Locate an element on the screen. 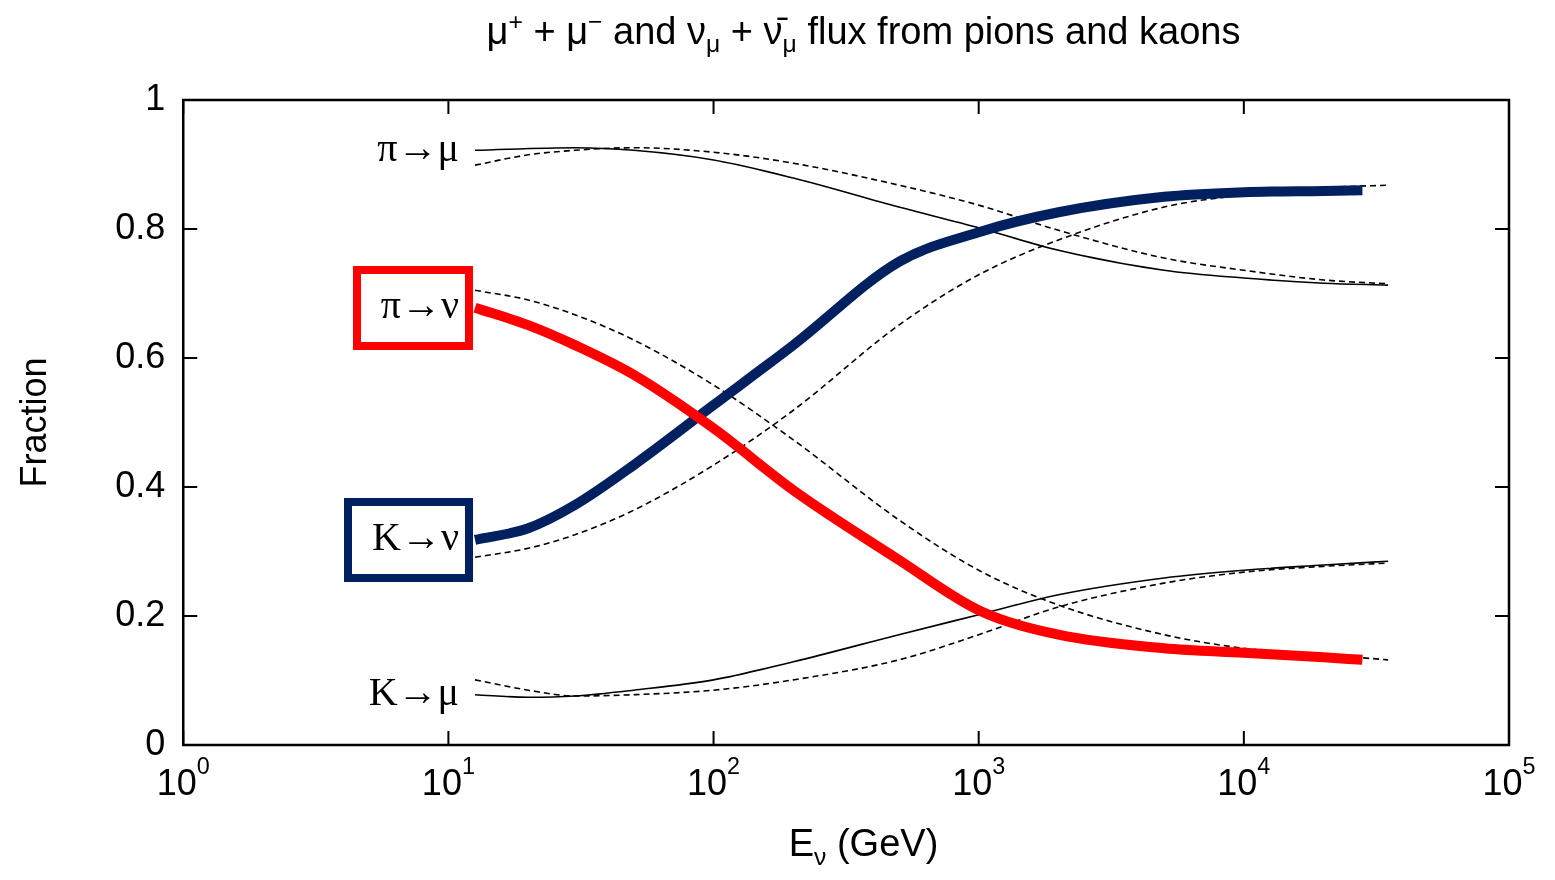 This screenshot has height=880, width=1555. y-tick-label: 0.4 is located at coordinates (140, 484).